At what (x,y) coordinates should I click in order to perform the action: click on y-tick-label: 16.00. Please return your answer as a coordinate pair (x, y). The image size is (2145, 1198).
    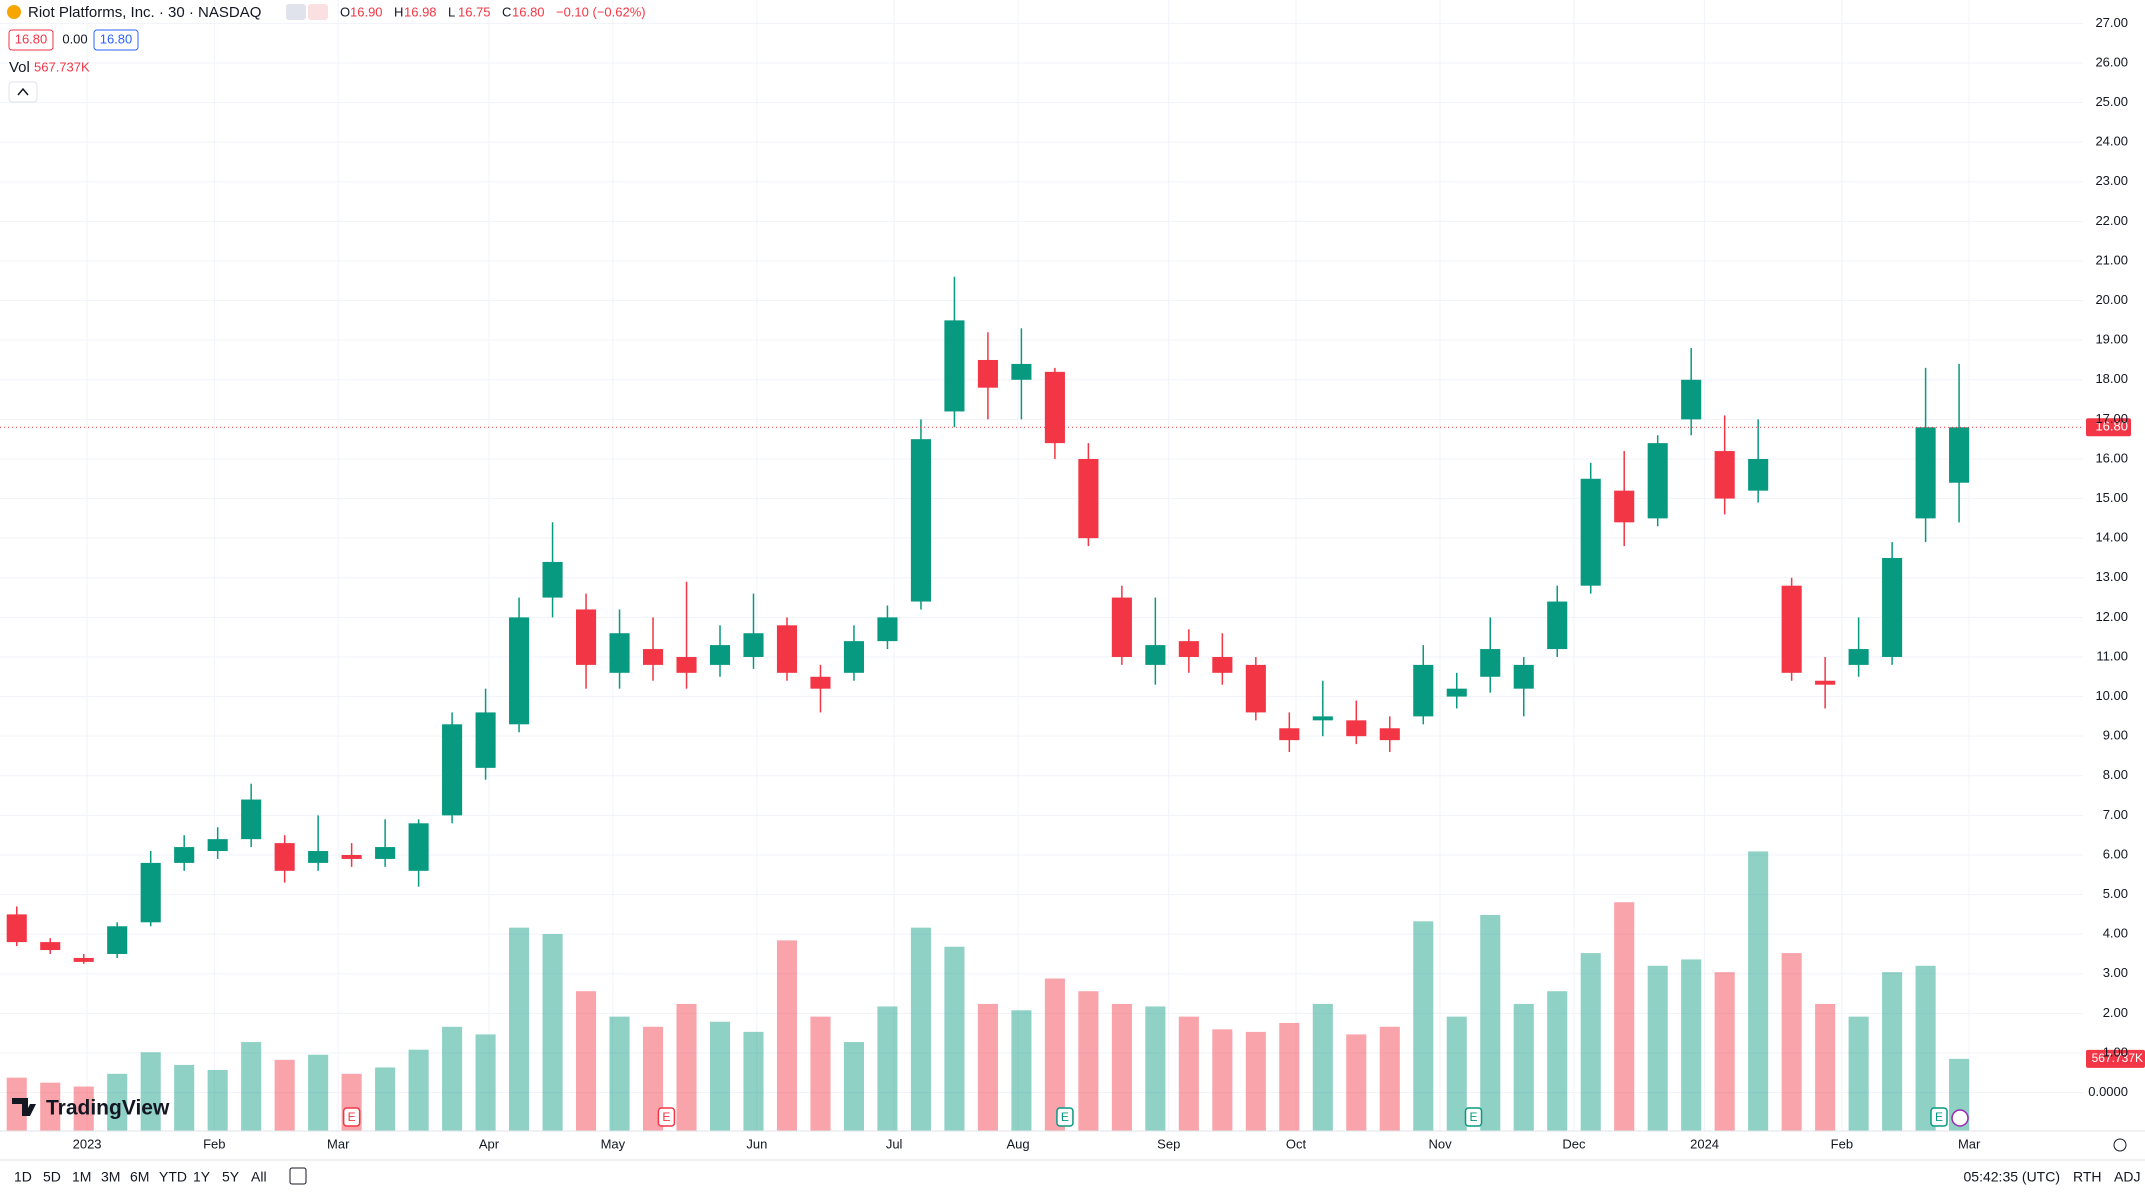
    Looking at the image, I should click on (2111, 457).